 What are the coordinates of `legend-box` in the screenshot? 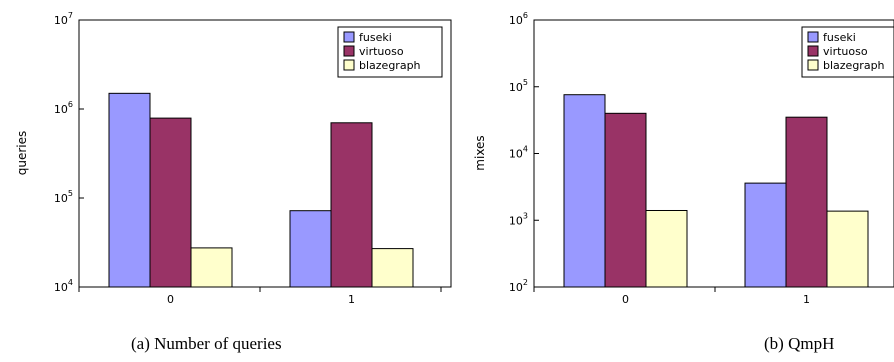 It's located at (390, 52).